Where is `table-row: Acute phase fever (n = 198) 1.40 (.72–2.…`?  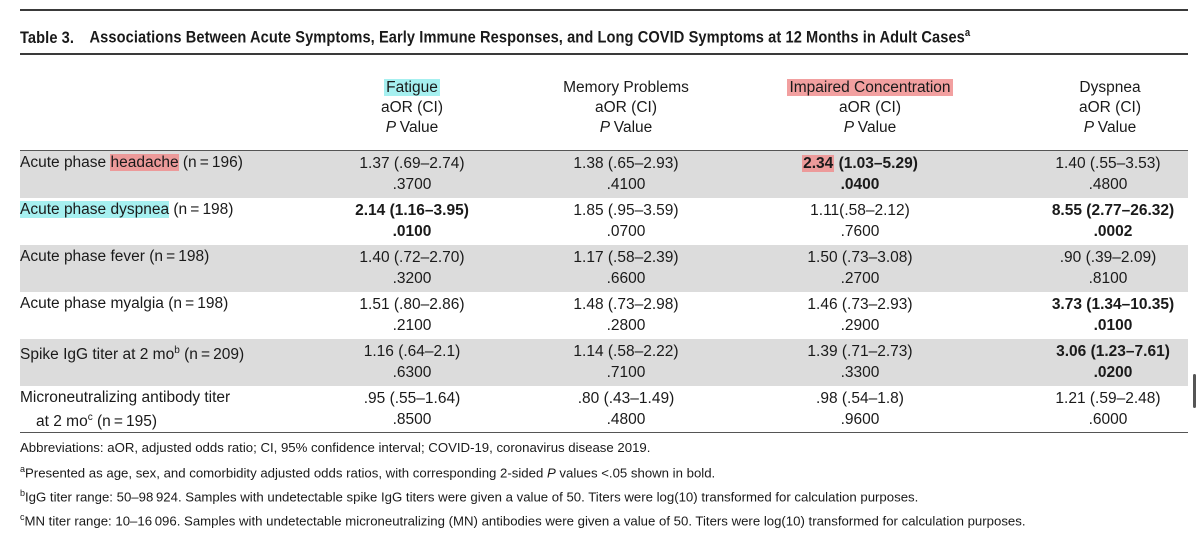
table-row: Acute phase fever (n = 198) 1.40 (.72–2.… is located at coordinates (604, 268).